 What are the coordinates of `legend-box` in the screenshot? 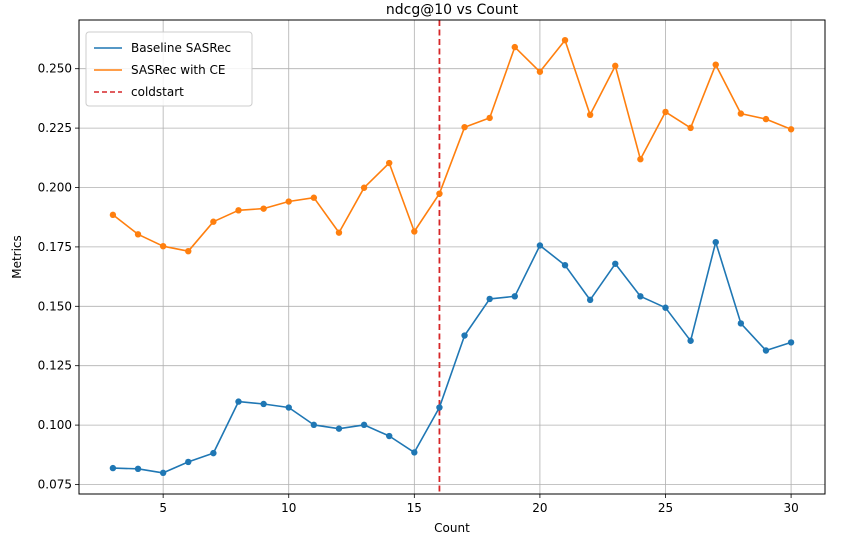 It's located at (169, 69).